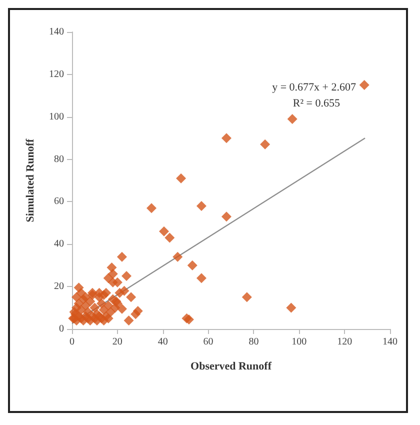  What do you see at coordinates (253, 342) in the screenshot?
I see `x-tick-label: 80` at bounding box center [253, 342].